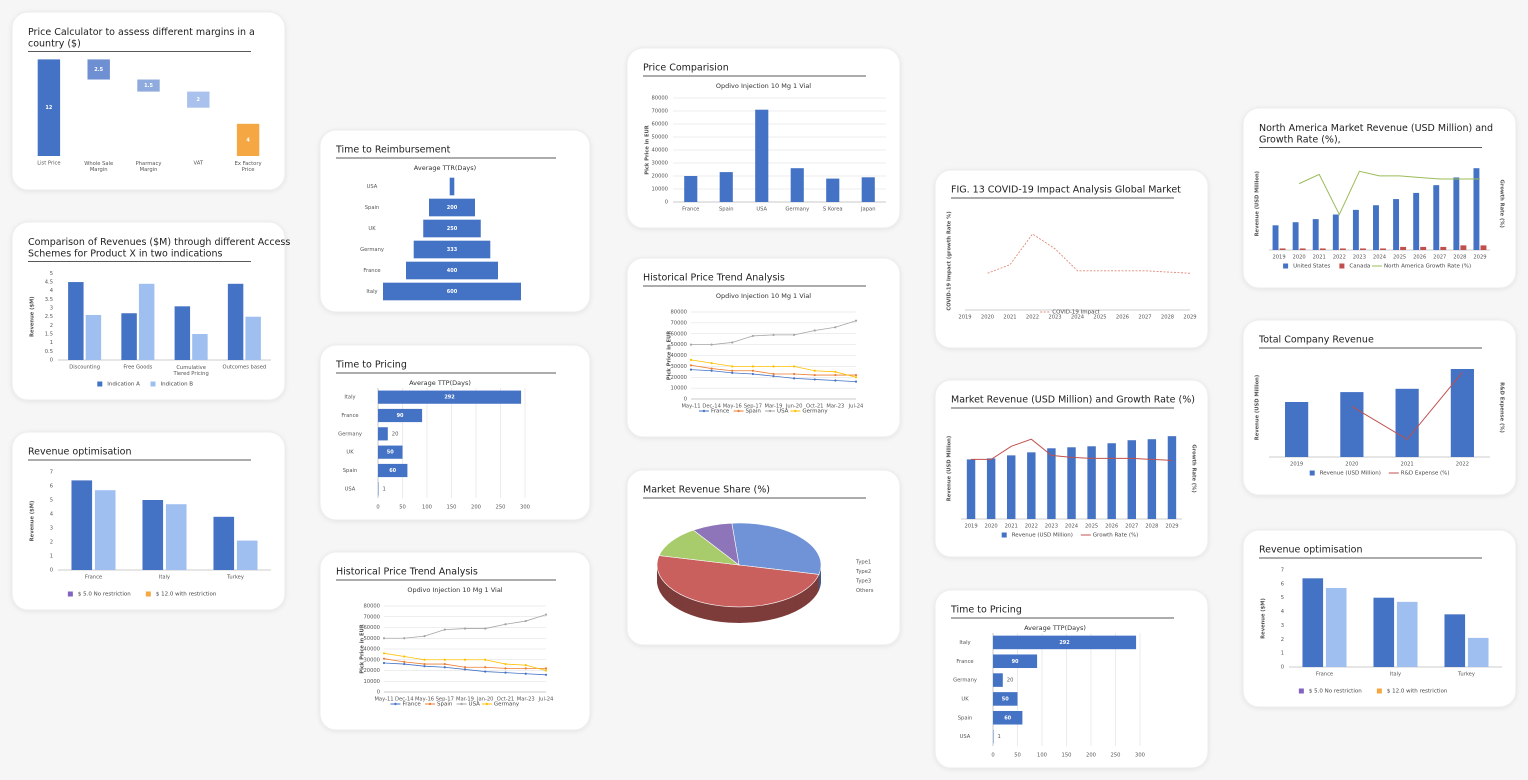  Describe the element at coordinates (104, 595) in the screenshot. I see `legend-label: $ 5.0 No restriction` at that location.